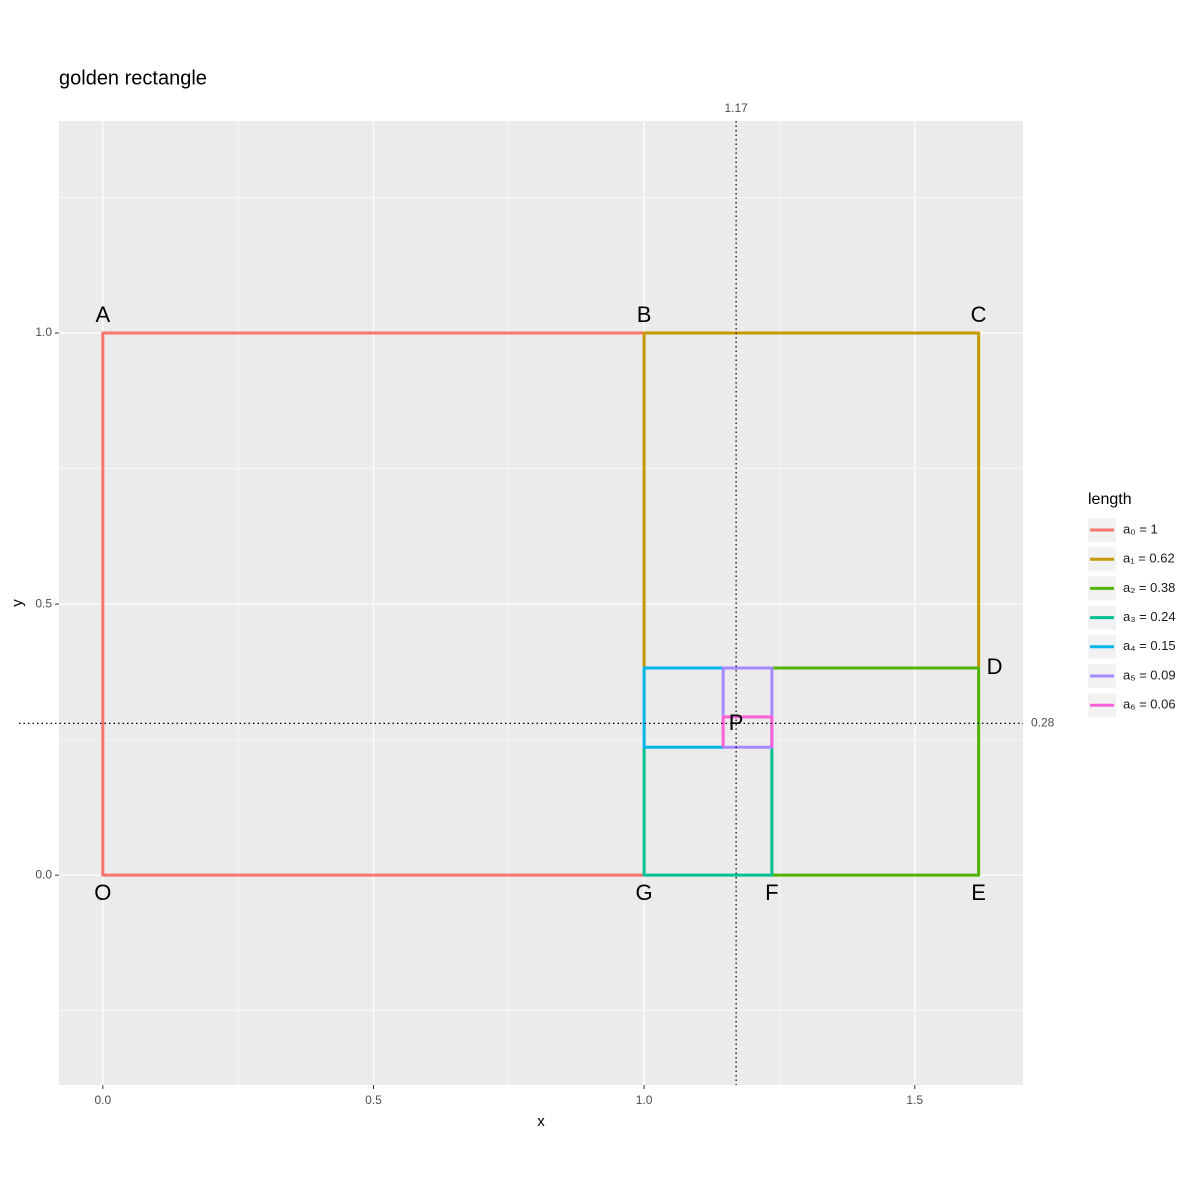 The height and width of the screenshot is (1200, 1200). I want to click on legend-label: a₁ = 0.62, so click(1149, 558).